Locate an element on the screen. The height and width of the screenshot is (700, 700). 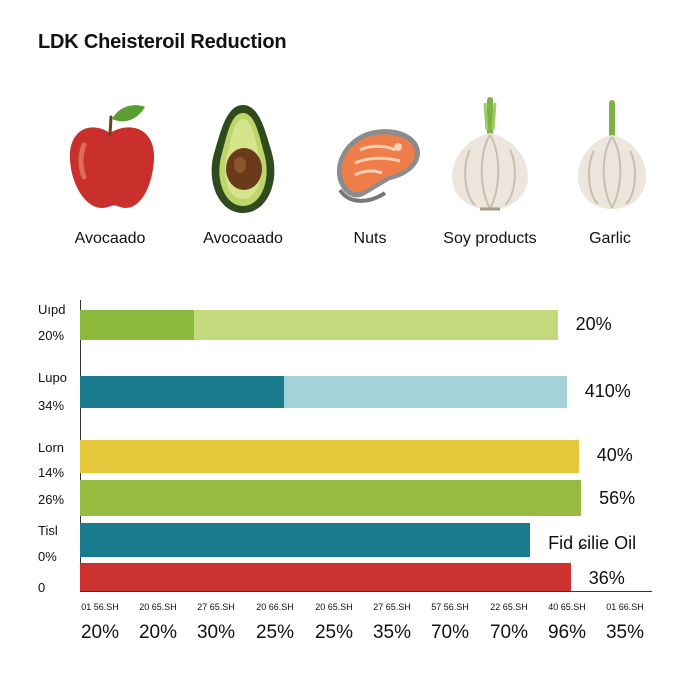
x-tick-value: 30% is located at coordinates (216, 632).